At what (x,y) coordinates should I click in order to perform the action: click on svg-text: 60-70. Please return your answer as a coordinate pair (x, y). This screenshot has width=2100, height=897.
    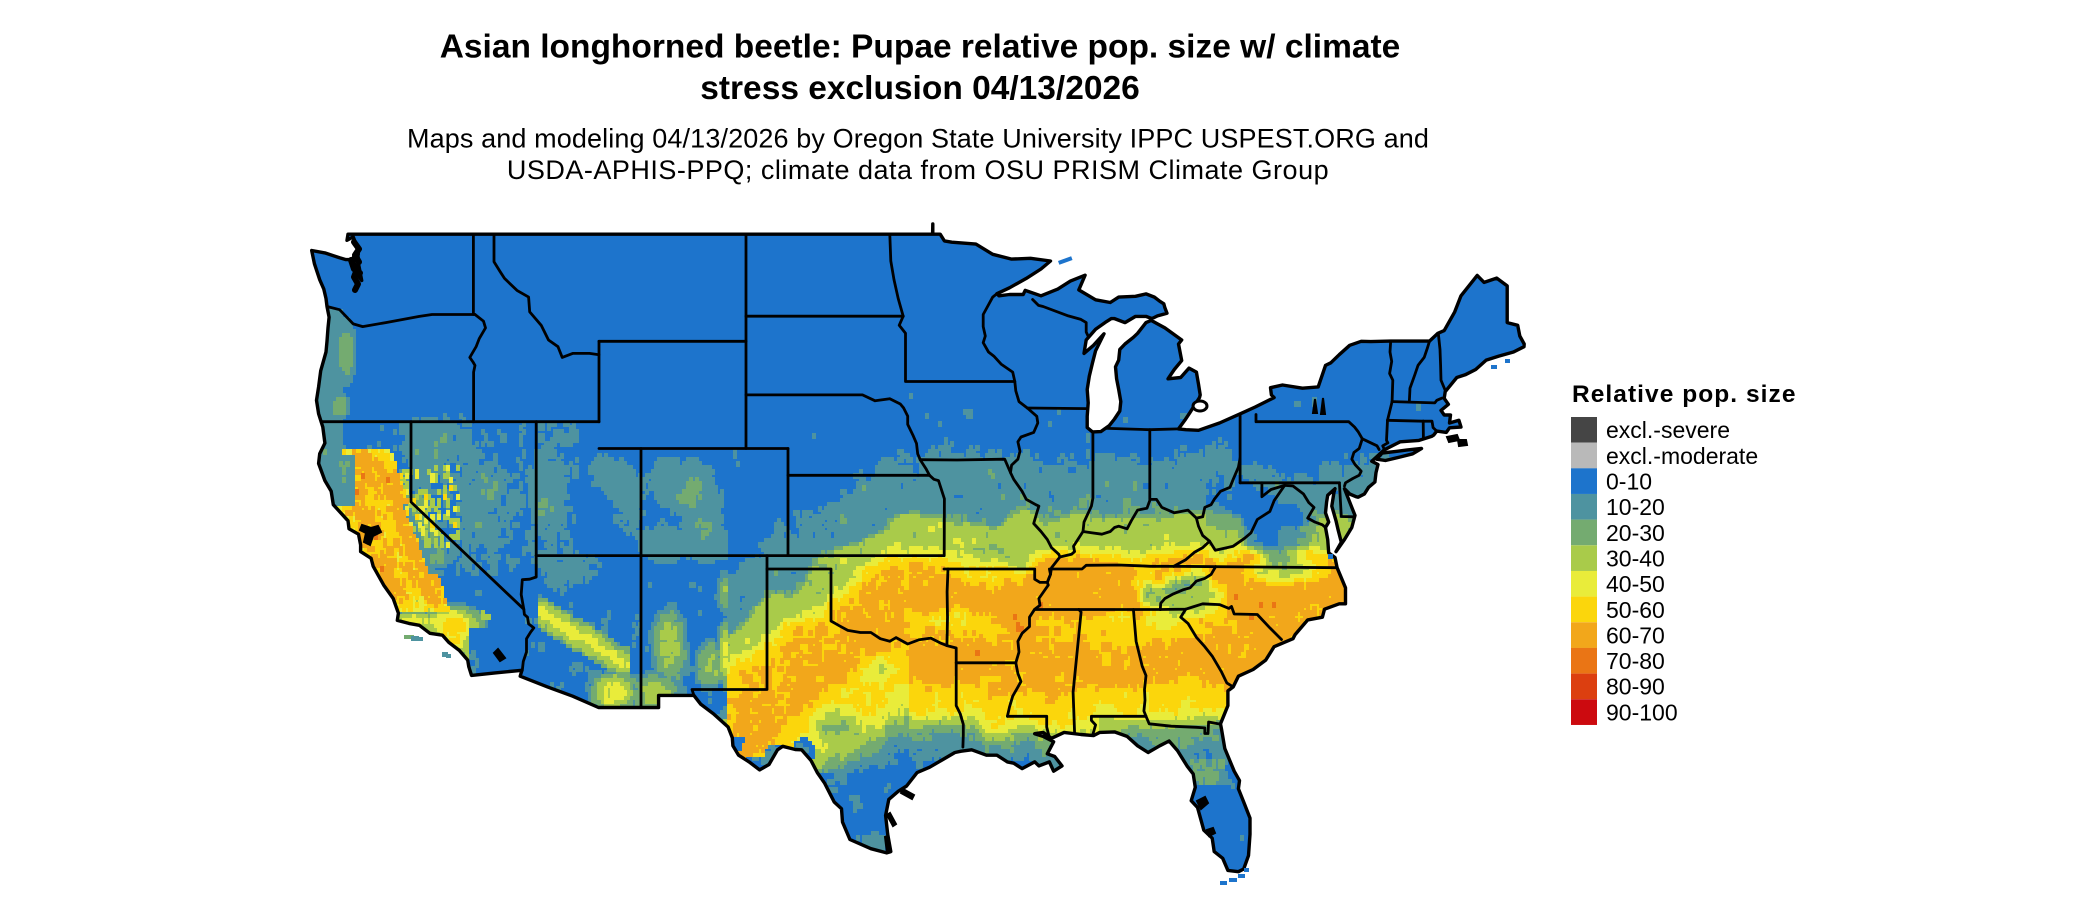
    Looking at the image, I should click on (1635, 635).